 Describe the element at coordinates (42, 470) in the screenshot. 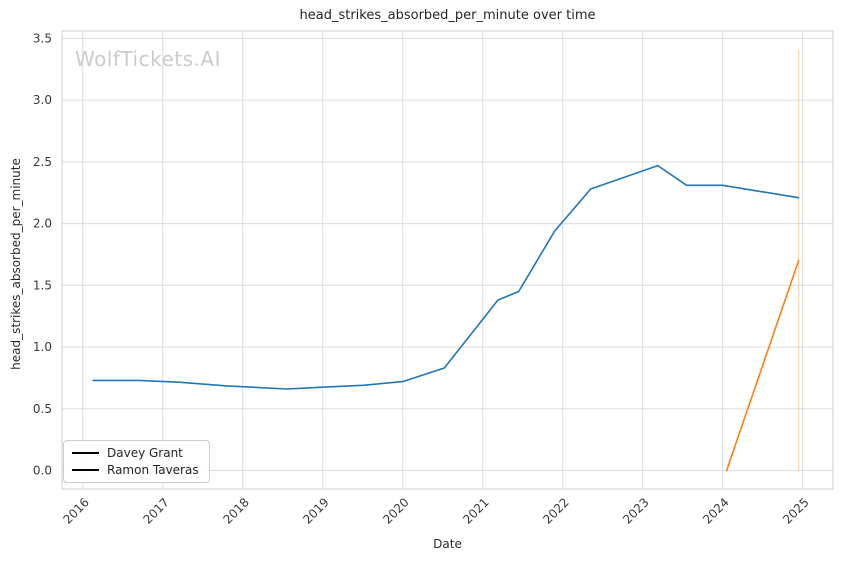

I see `y-tick-label: 0.0` at that location.